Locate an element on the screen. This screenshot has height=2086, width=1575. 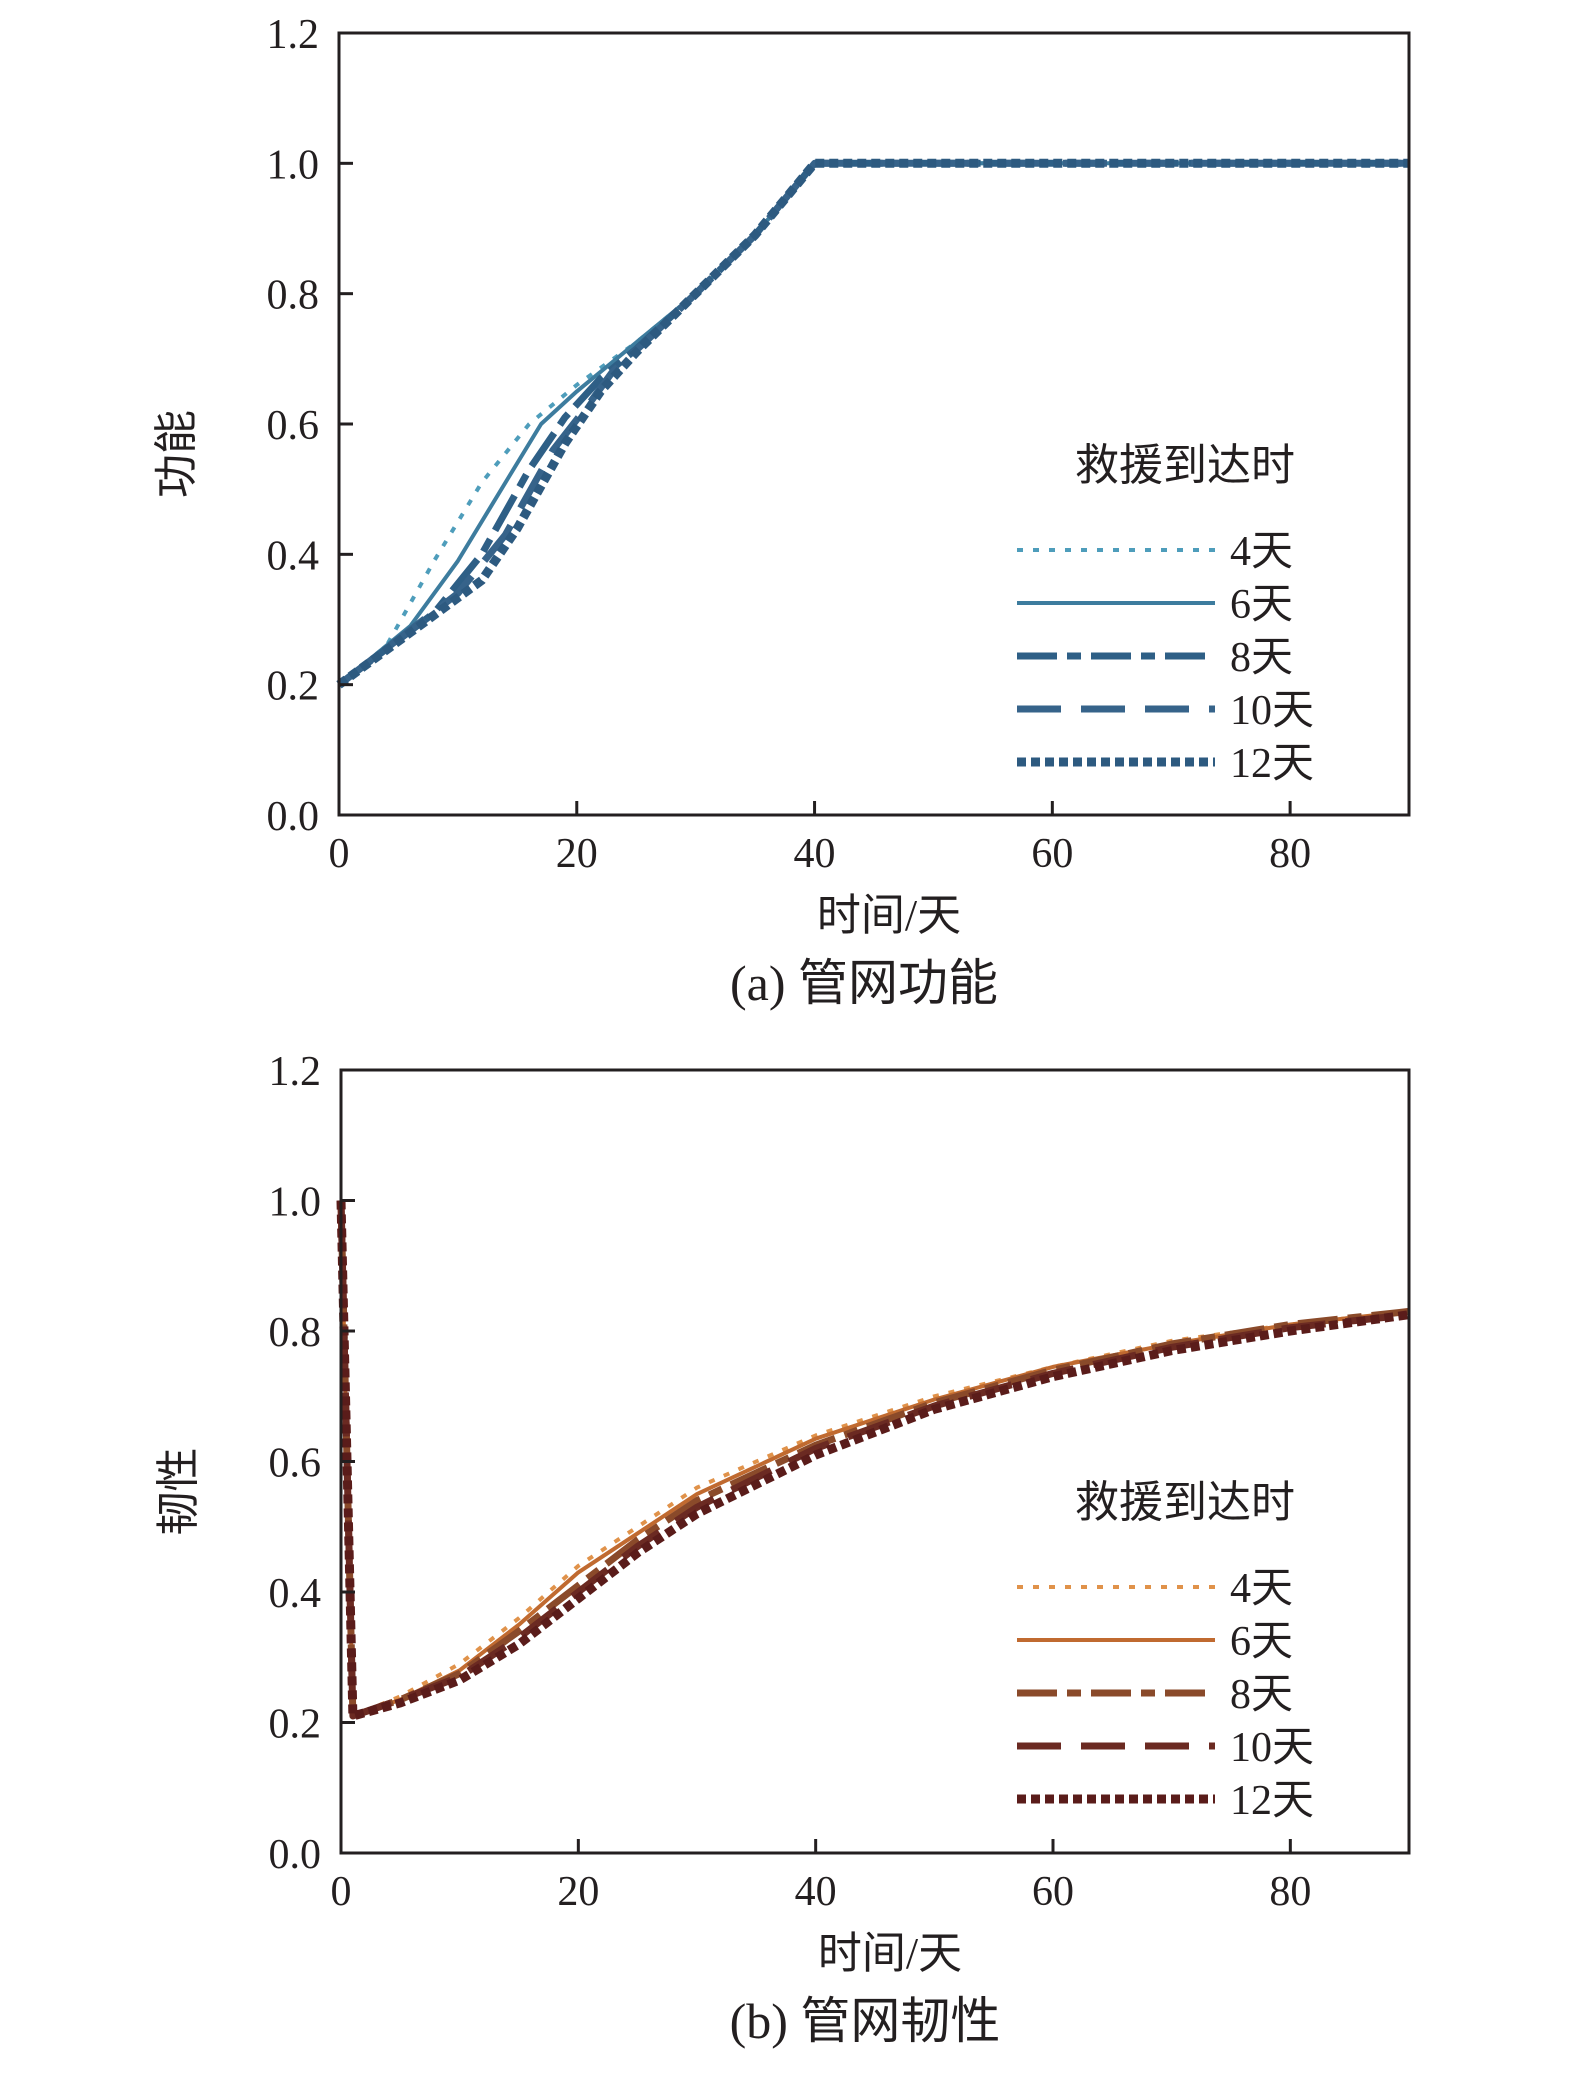
y-tick-label-1-0: 0.0 is located at coordinates (295, 1855).